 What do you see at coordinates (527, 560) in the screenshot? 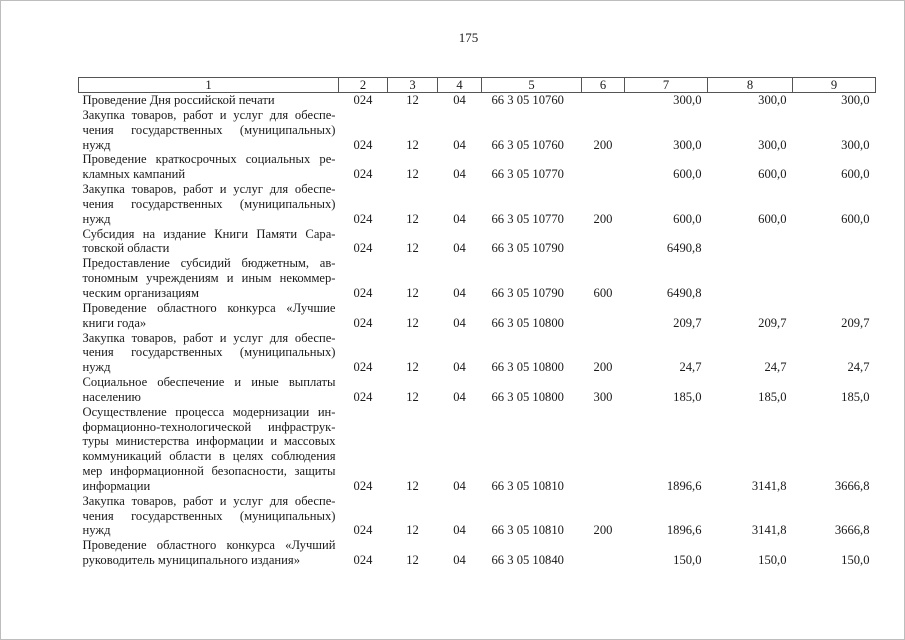
I see `target-article: 66 3 05 10840` at bounding box center [527, 560].